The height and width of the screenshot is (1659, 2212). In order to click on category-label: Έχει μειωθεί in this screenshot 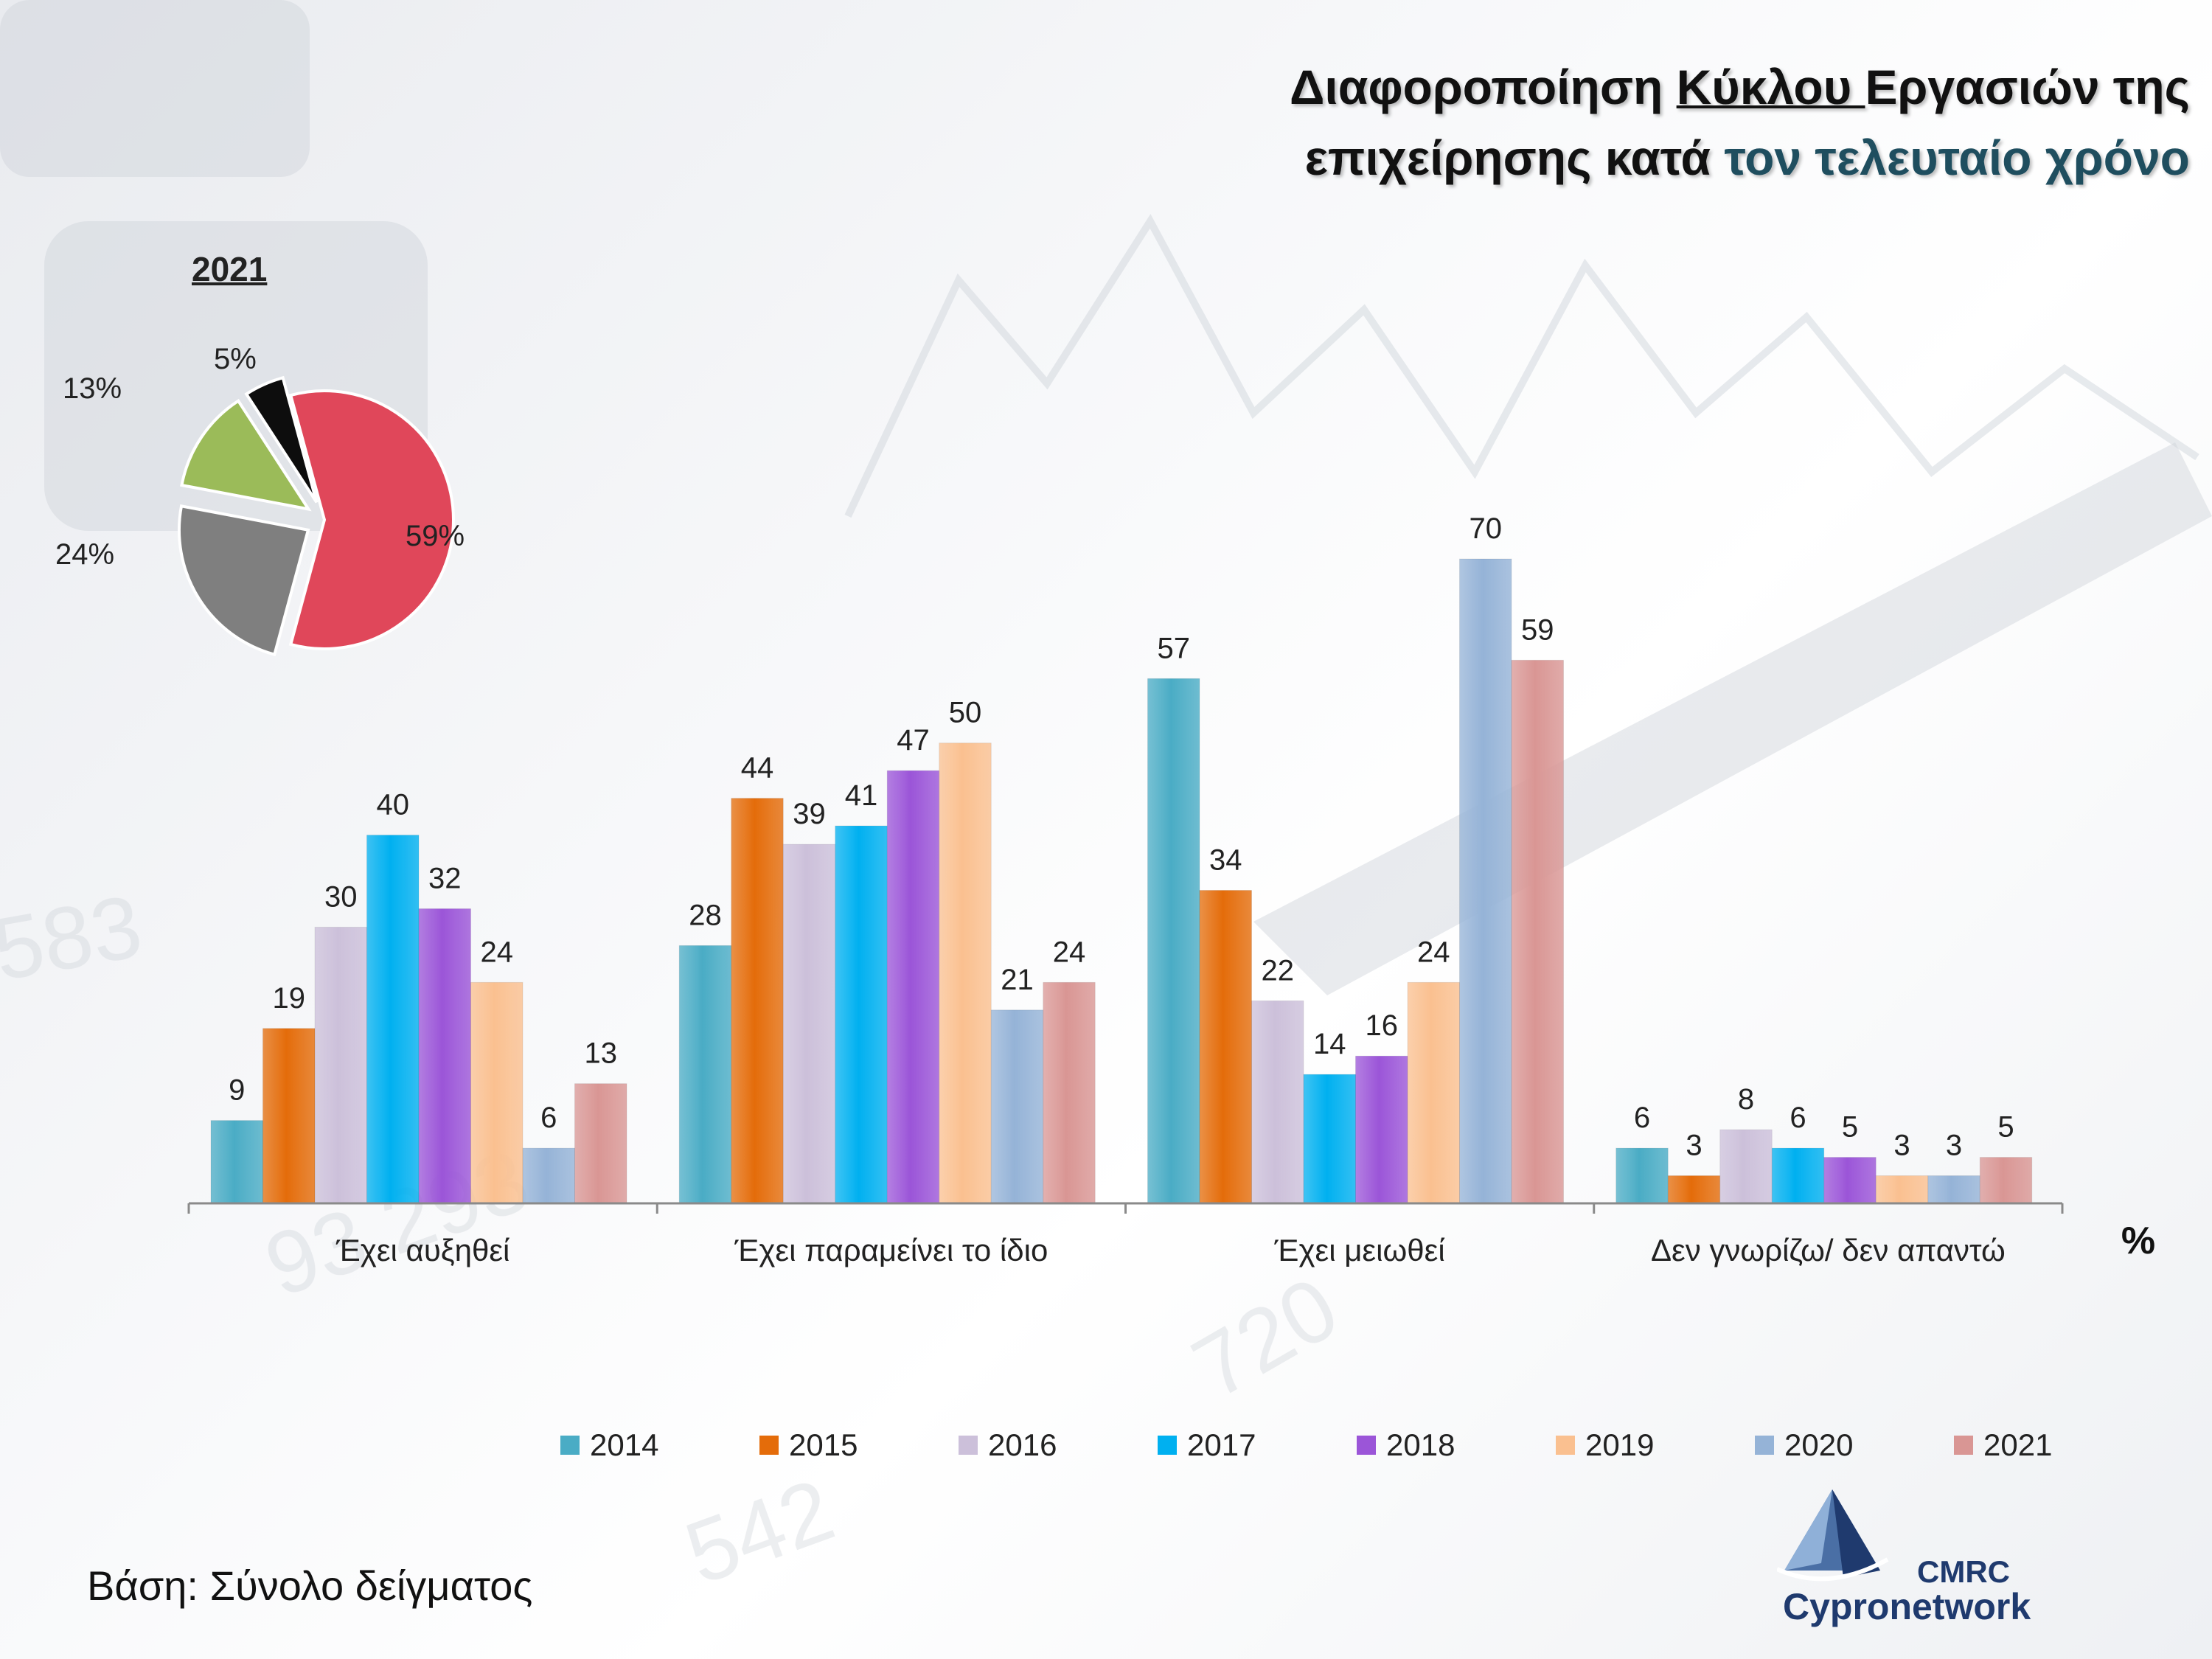, I will do `click(1359, 1250)`.